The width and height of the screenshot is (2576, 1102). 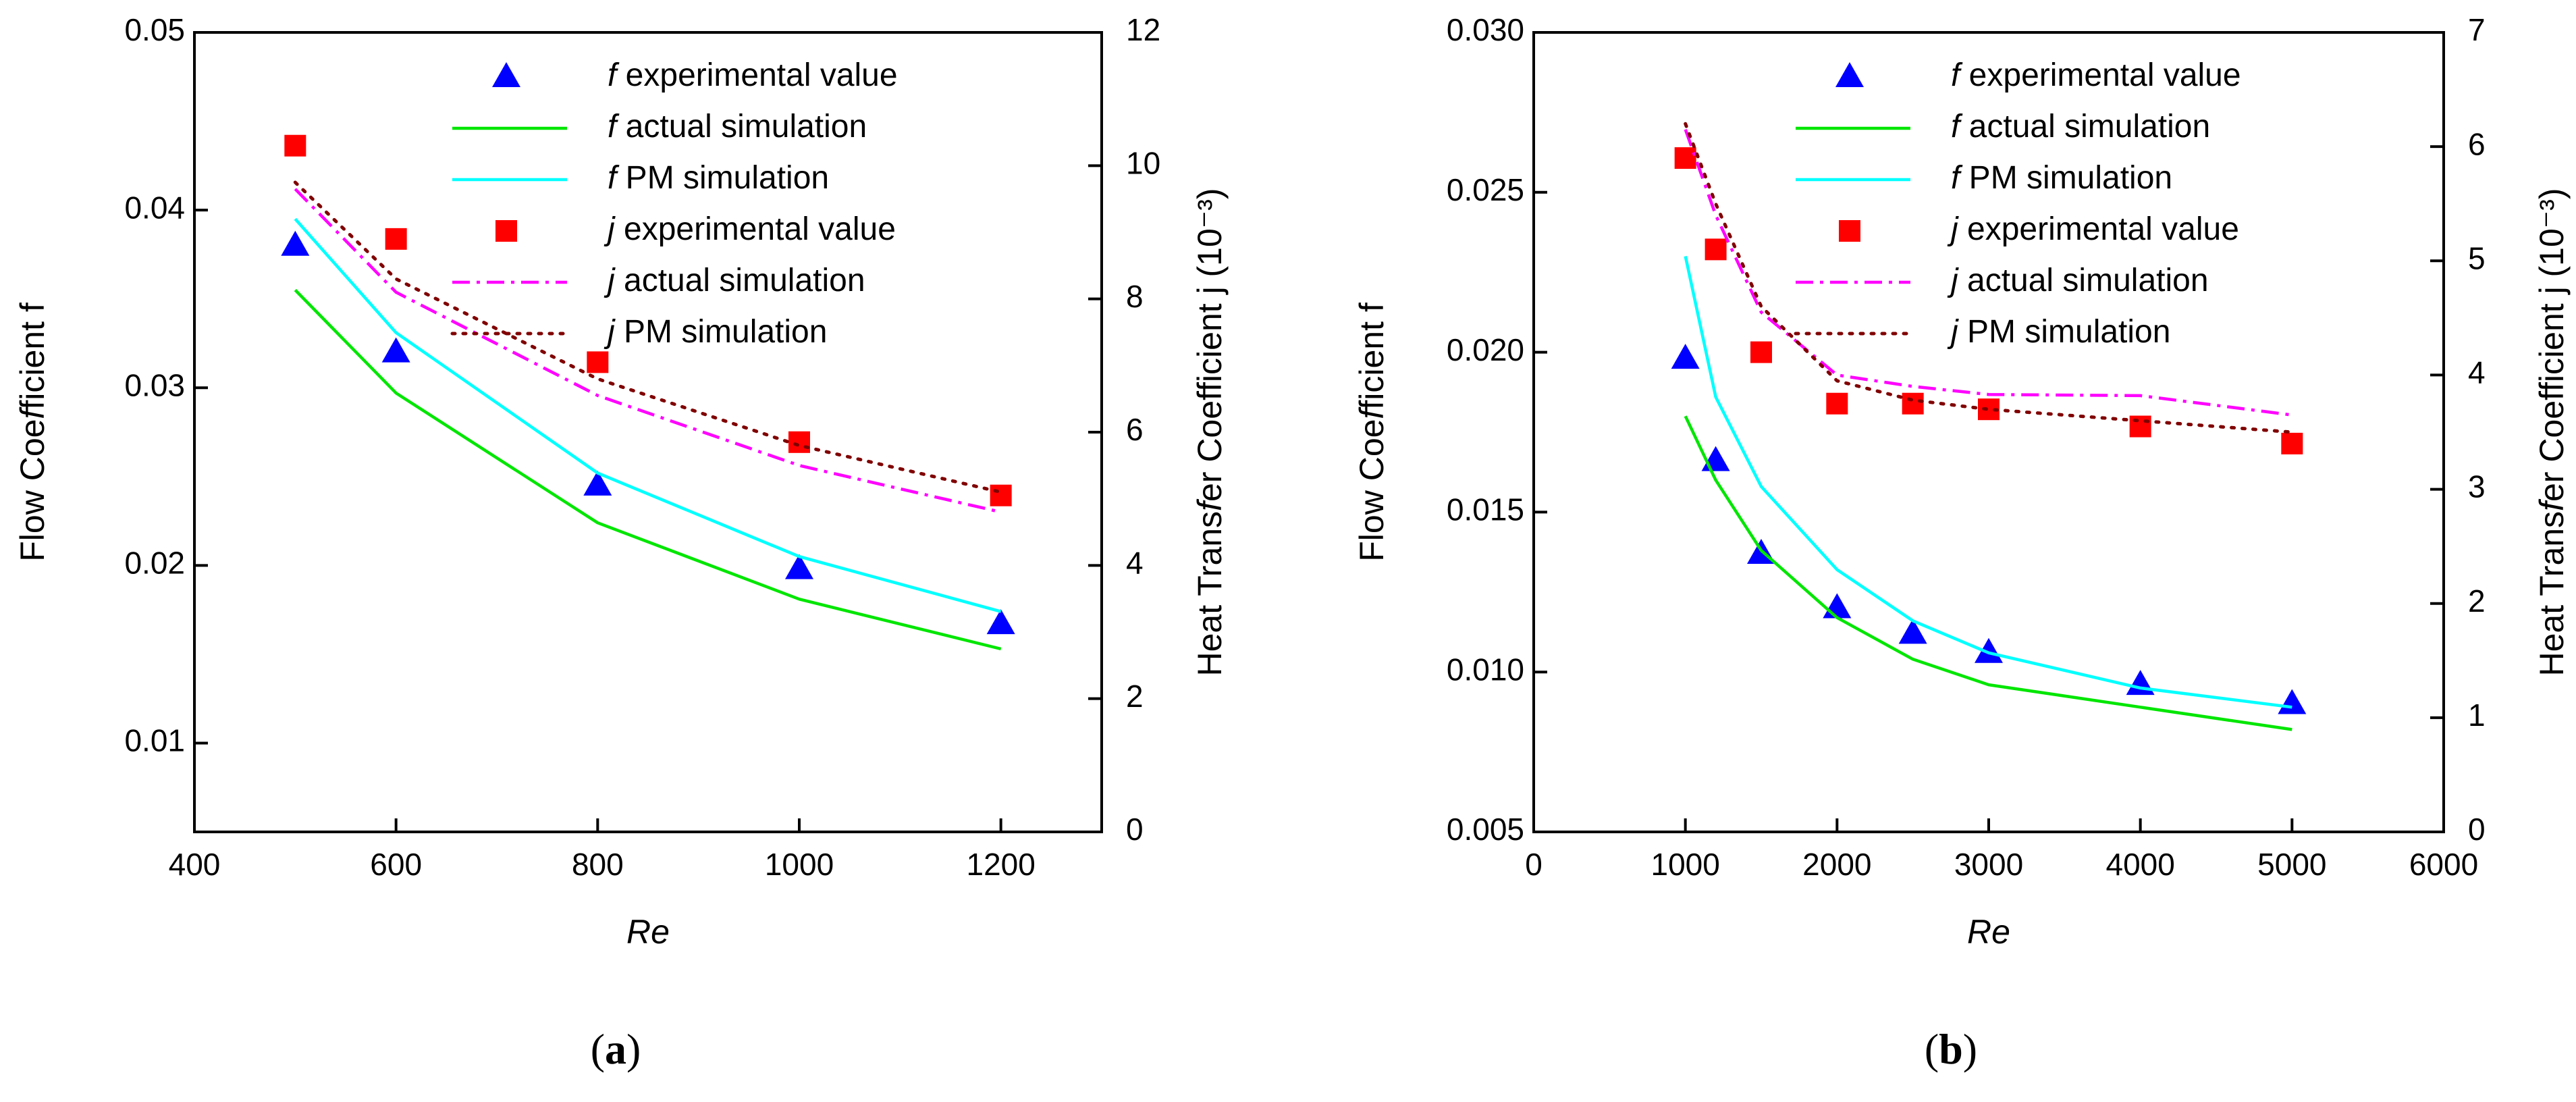 I want to click on y-left-tick-label: 0.030, so click(x=1485, y=29).